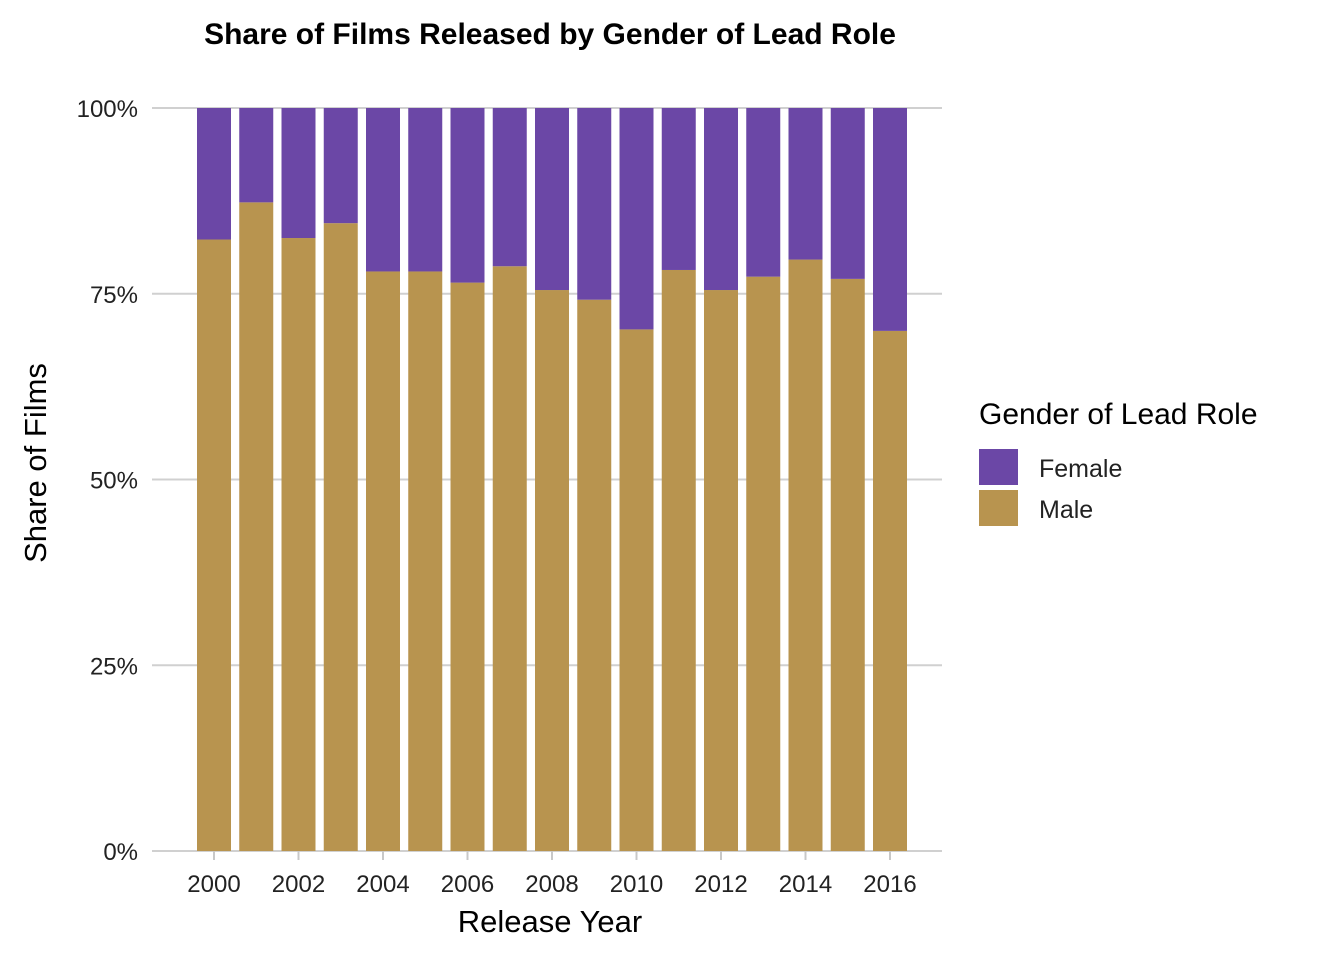 This screenshot has width=1344, height=960. What do you see at coordinates (847, 193) in the screenshot?
I see `bar-female-2015` at bounding box center [847, 193].